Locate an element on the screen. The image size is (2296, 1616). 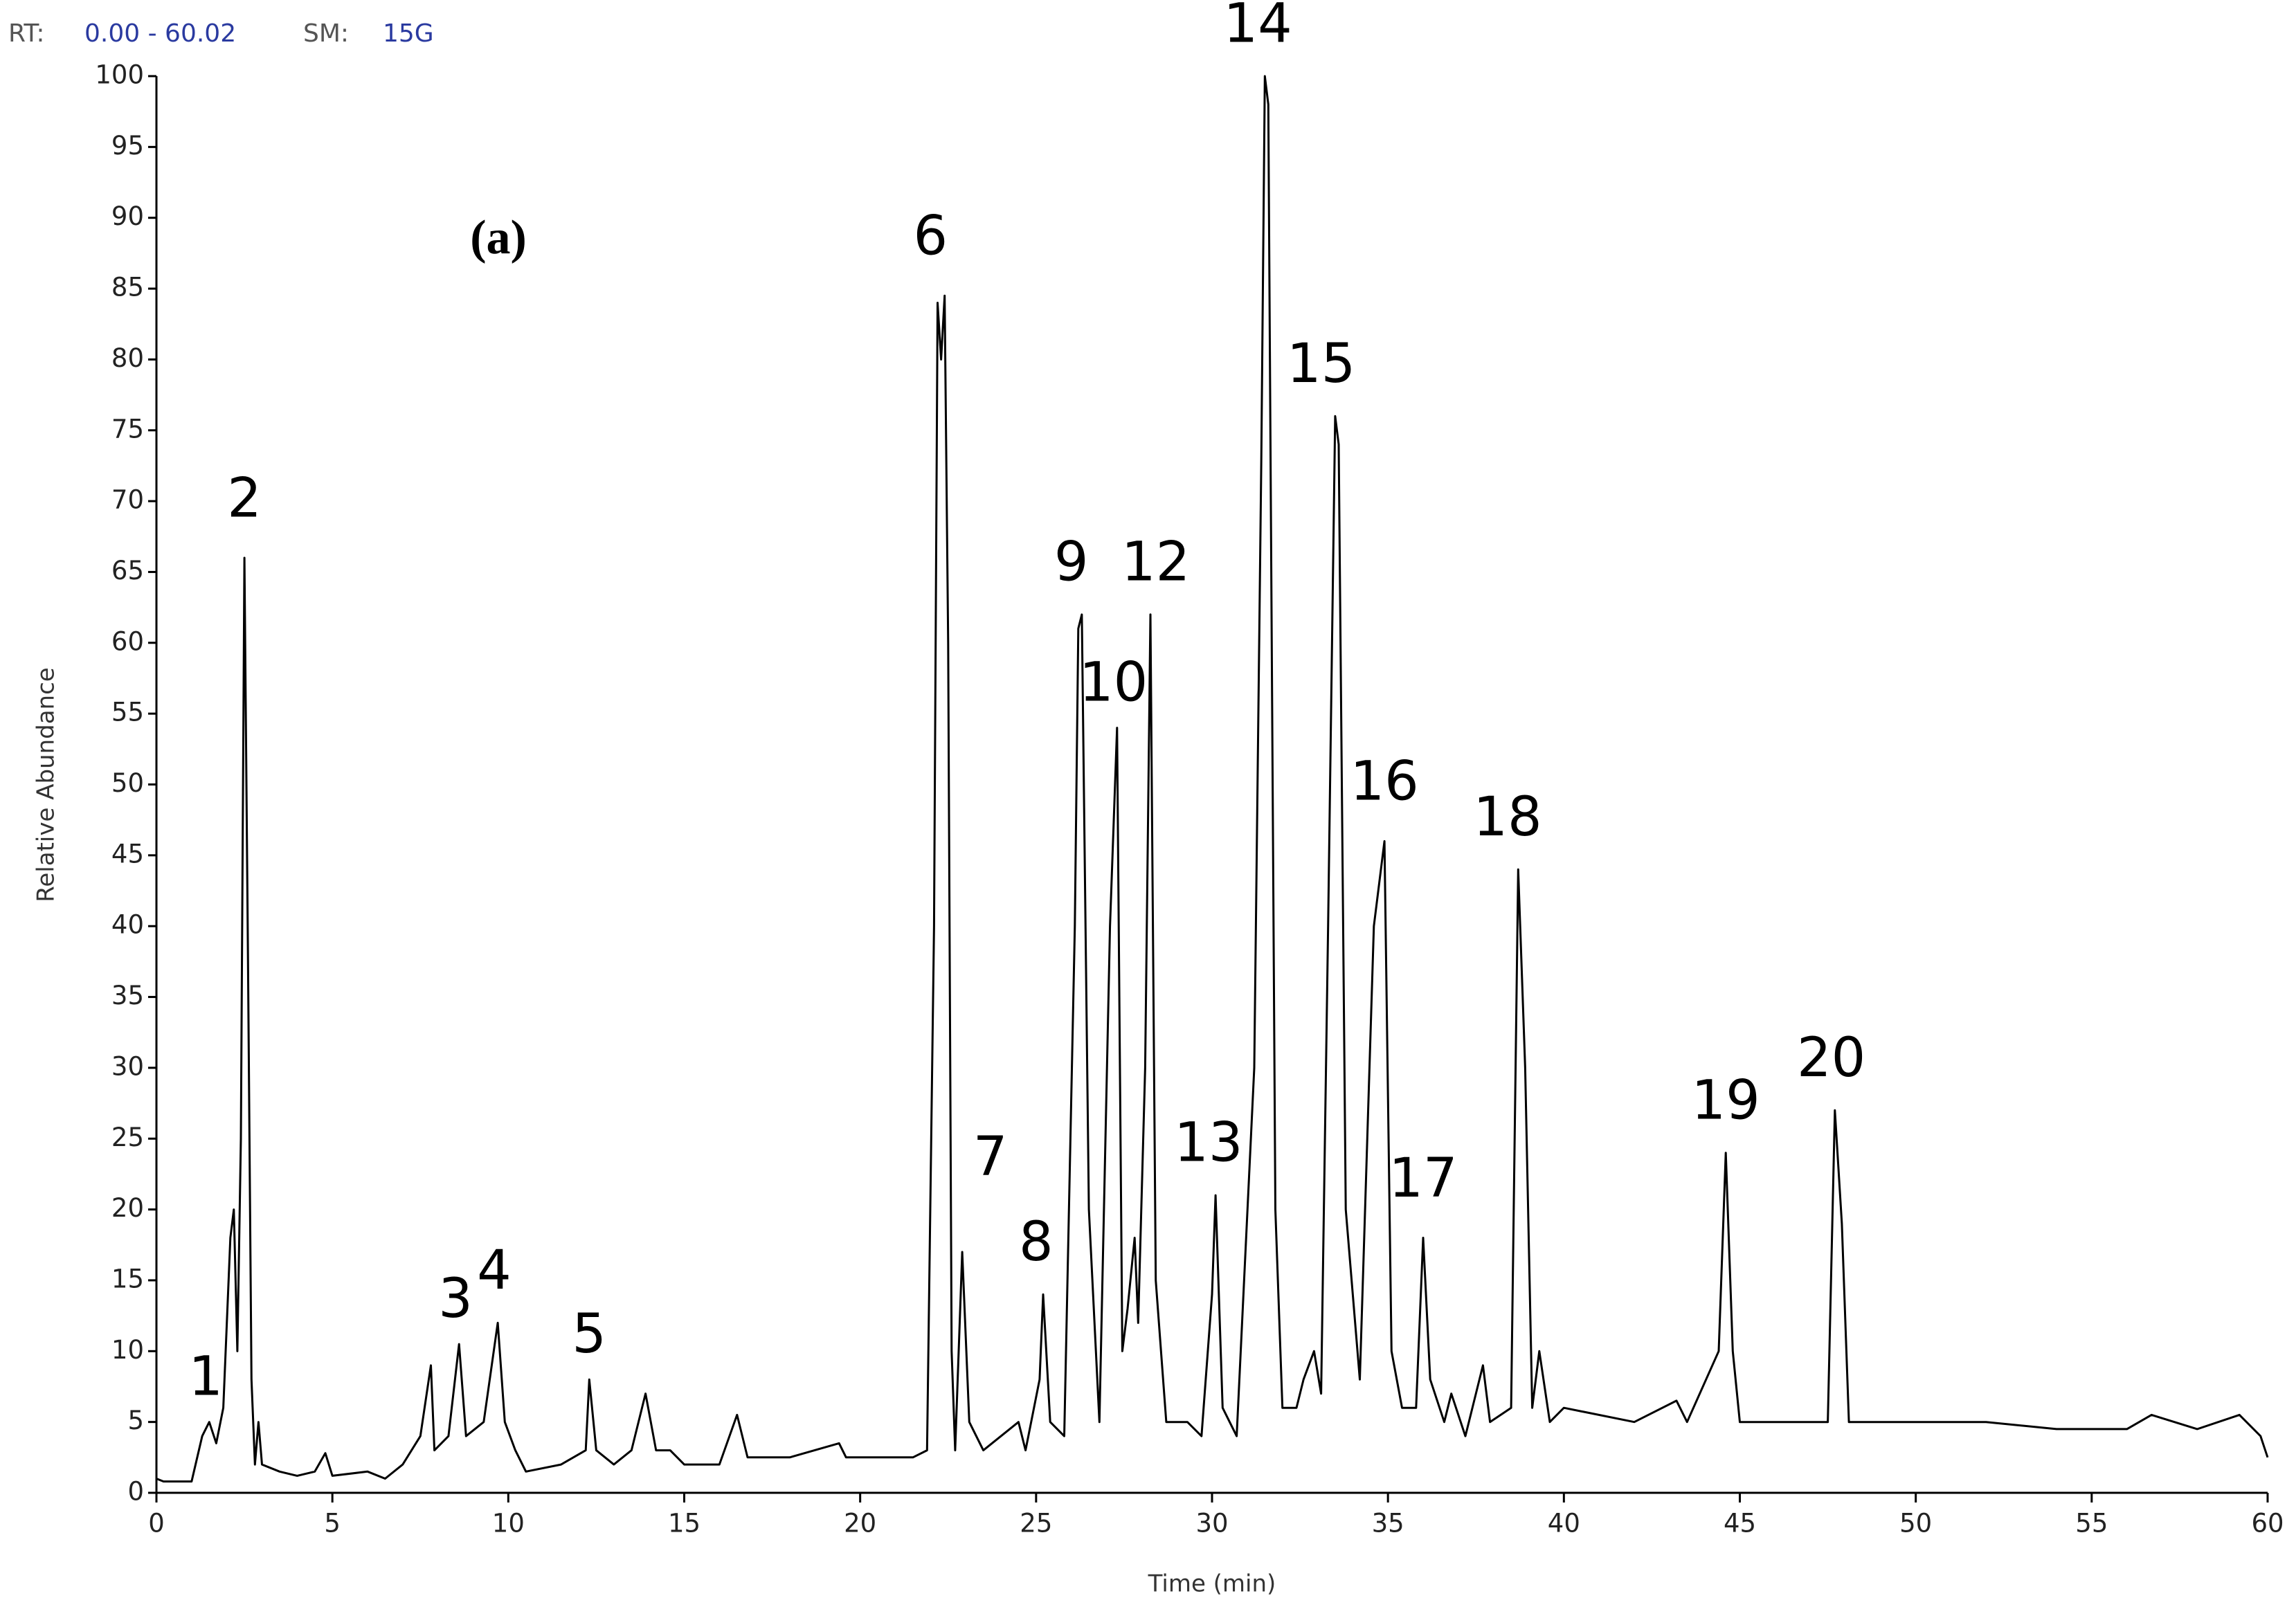
peak-label: 3 is located at coordinates (456, 1299).